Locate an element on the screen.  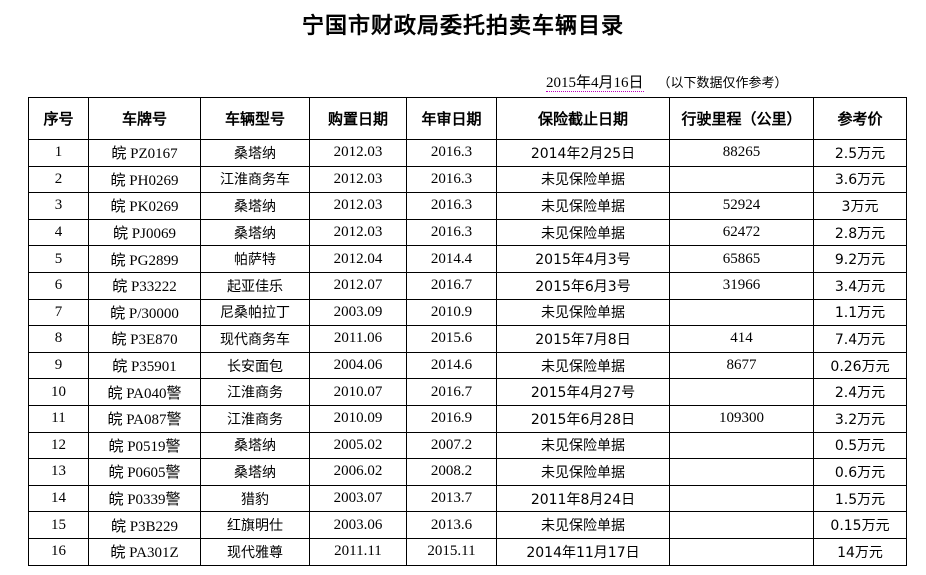
cell-insurance-expiry: 2014年11月17日 is located at coordinates (583, 551).